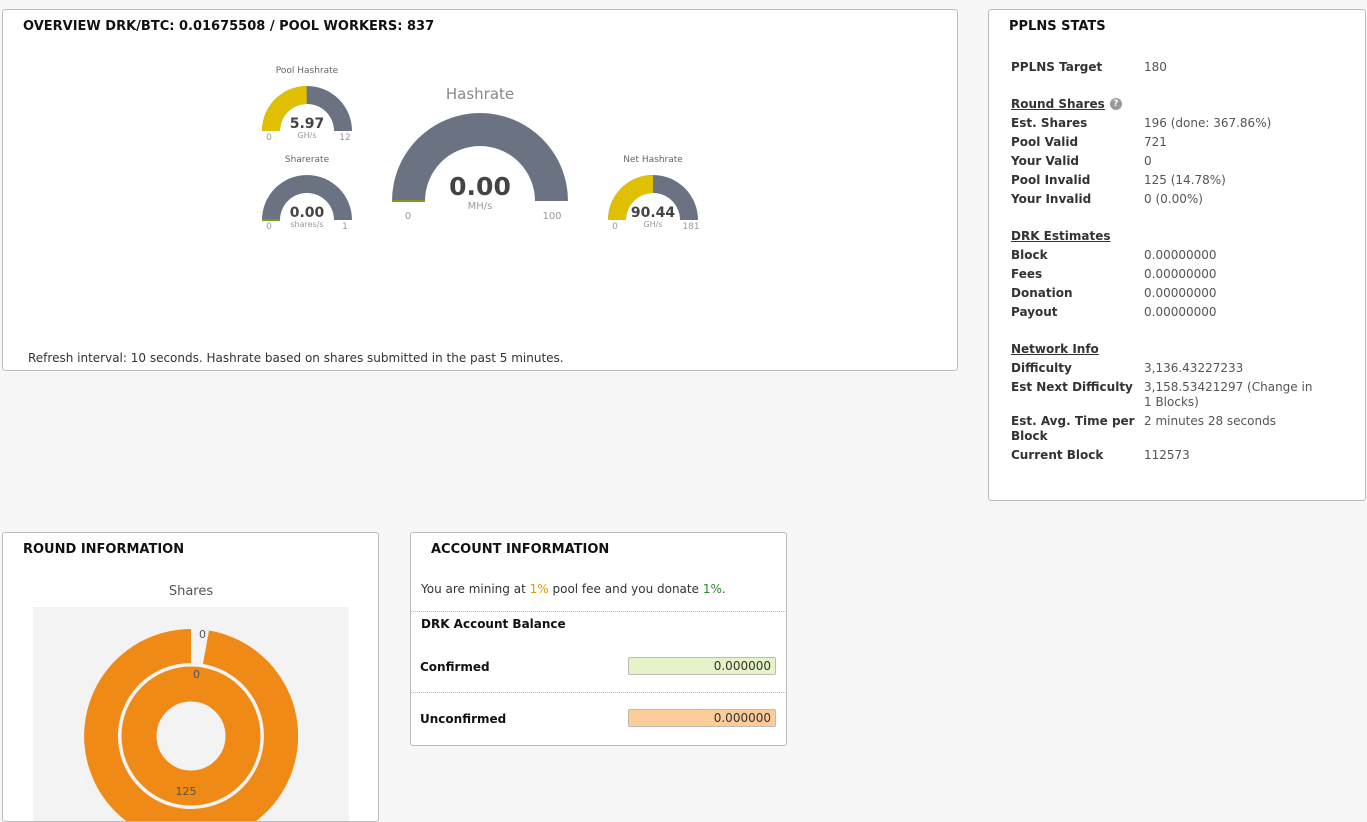 The height and width of the screenshot is (822, 1367). I want to click on gauge-unit: shares/s, so click(306, 224).